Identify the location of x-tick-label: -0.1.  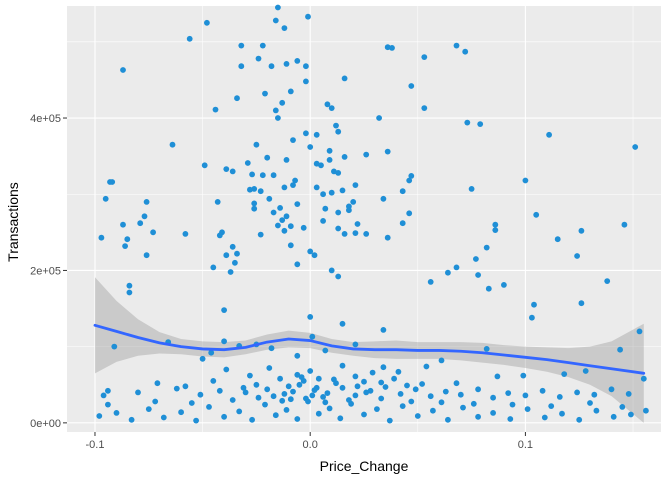
(94, 445).